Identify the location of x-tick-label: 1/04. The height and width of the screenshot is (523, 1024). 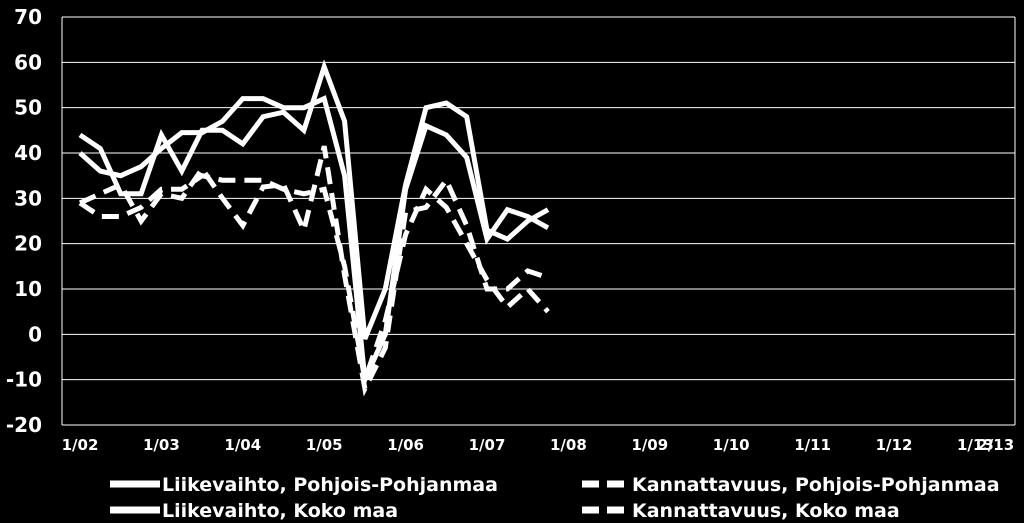
(242, 445).